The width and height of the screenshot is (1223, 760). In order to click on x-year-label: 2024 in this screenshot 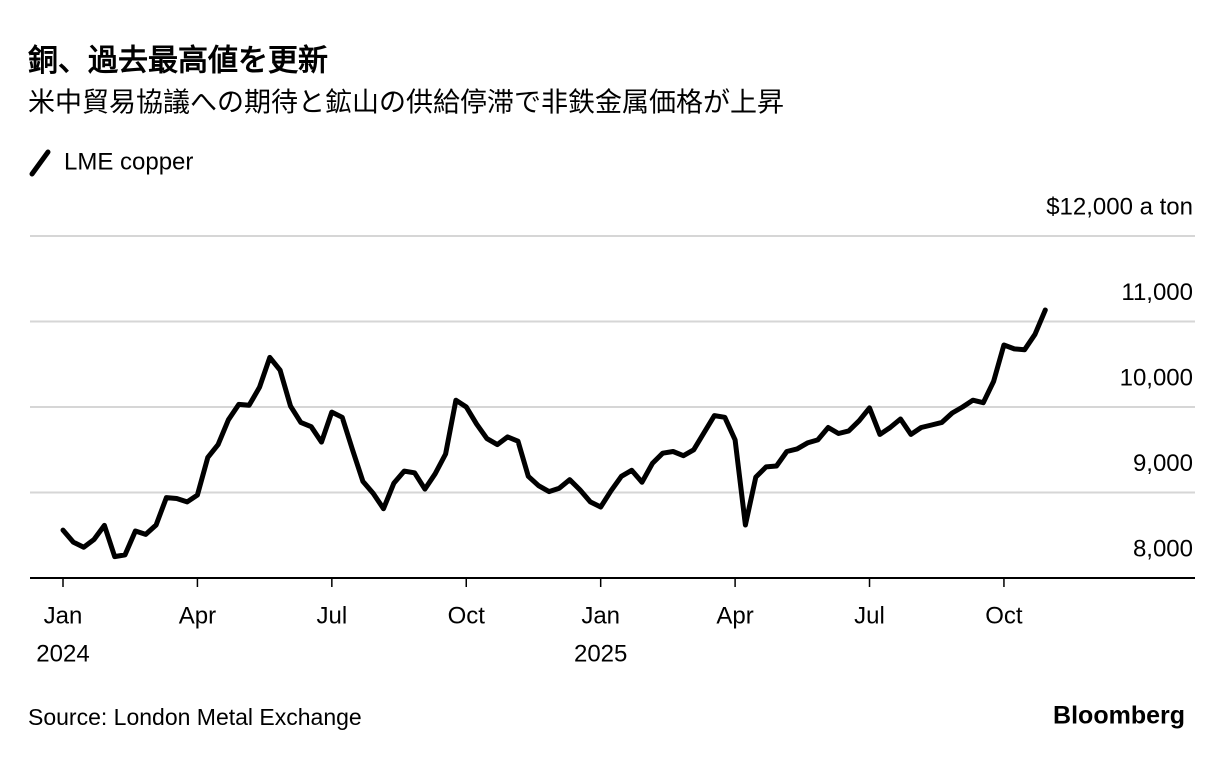, I will do `click(62, 653)`.